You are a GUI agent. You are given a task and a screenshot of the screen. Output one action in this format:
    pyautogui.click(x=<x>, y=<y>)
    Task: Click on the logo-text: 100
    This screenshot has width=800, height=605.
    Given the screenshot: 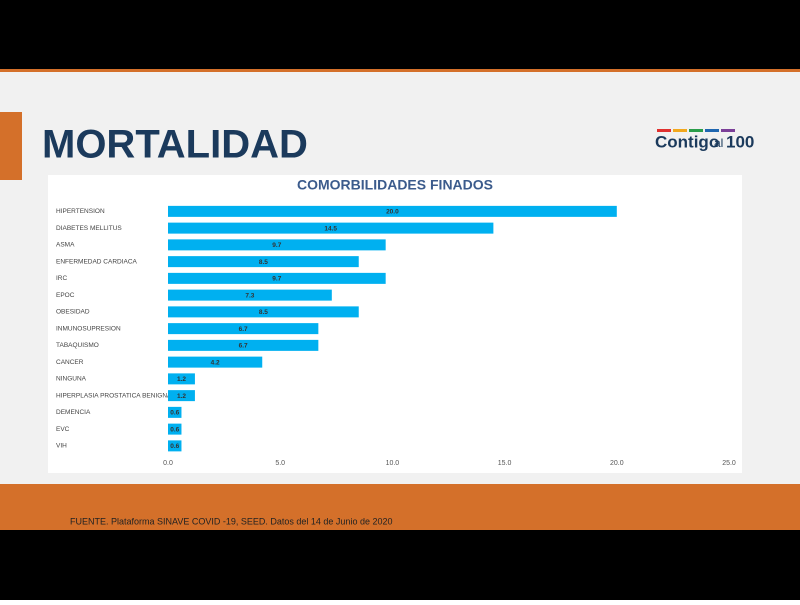 What is the action you would take?
    pyautogui.click(x=740, y=141)
    